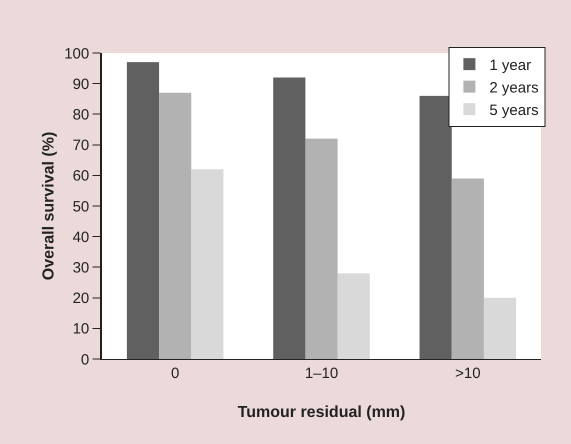 This screenshot has height=444, width=571. I want to click on y-tick-label: 50, so click(81, 207).